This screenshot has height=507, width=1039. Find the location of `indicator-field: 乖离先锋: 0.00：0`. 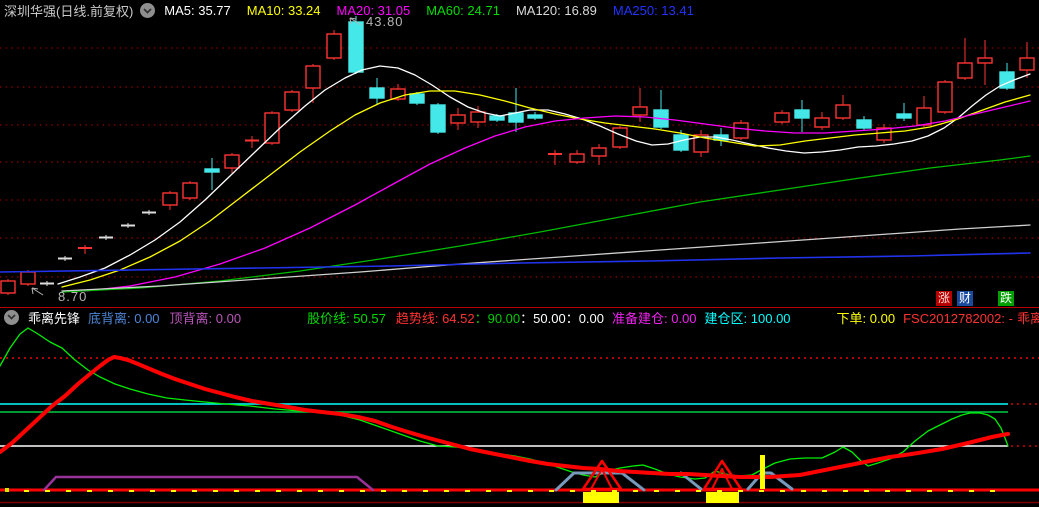

indicator-field: 乖离先锋: 0.00：0 is located at coordinates (1027, 318).